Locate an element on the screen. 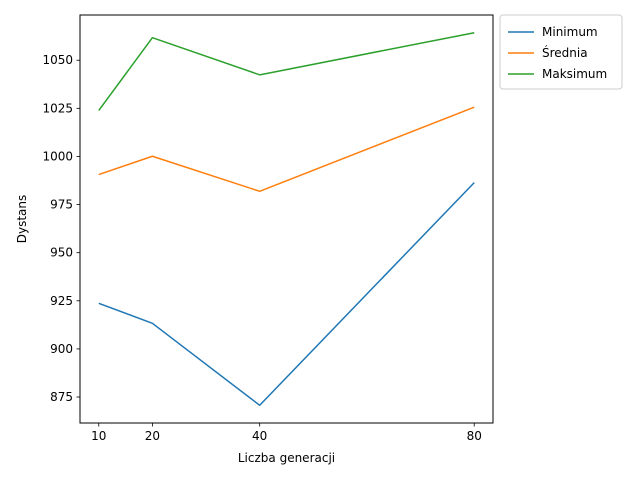  legend-entry-label: Średnia is located at coordinates (565, 52).